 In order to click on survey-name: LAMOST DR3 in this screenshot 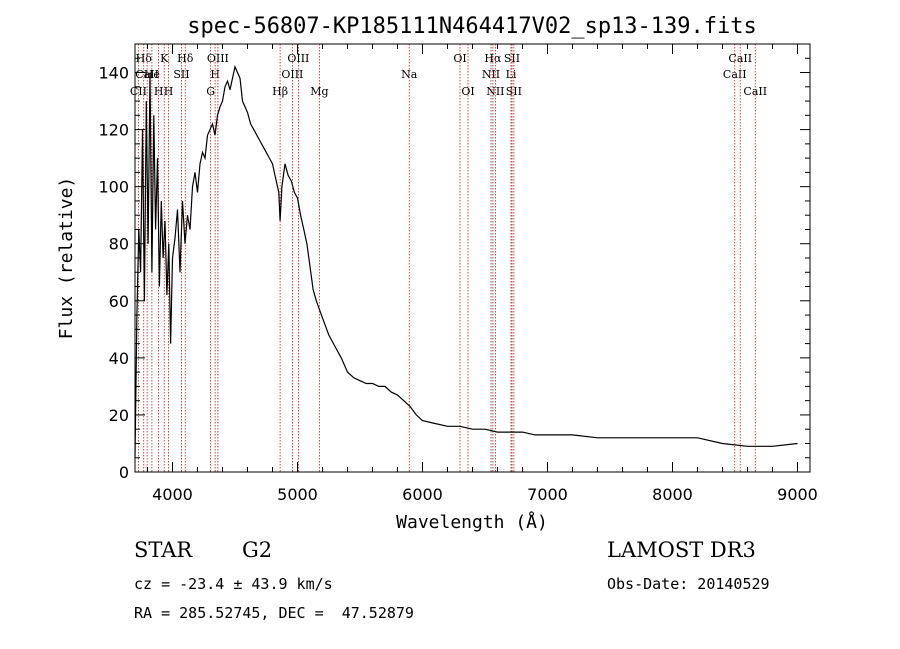, I will do `click(681, 550)`.